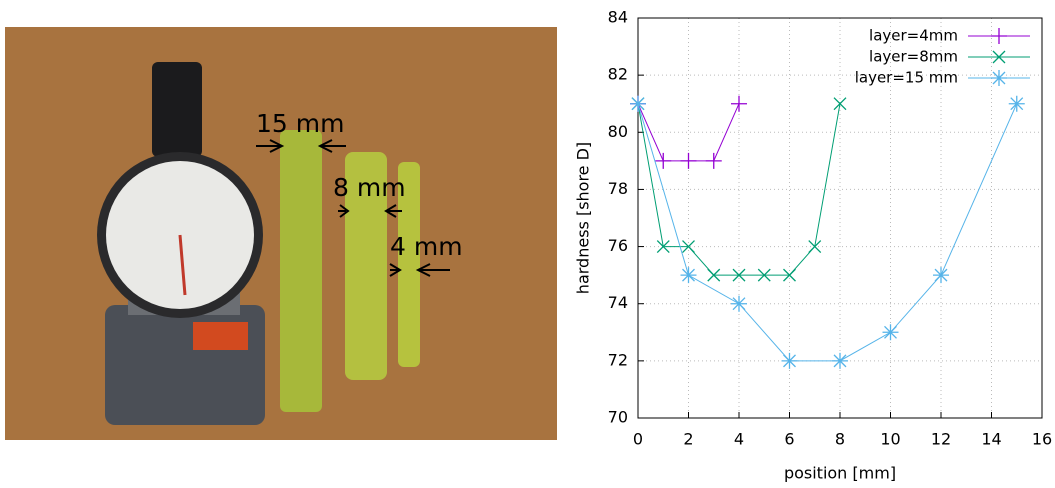 This screenshot has width=1055, height=488. I want to click on legend-label: layer=15 mm, so click(906, 78).